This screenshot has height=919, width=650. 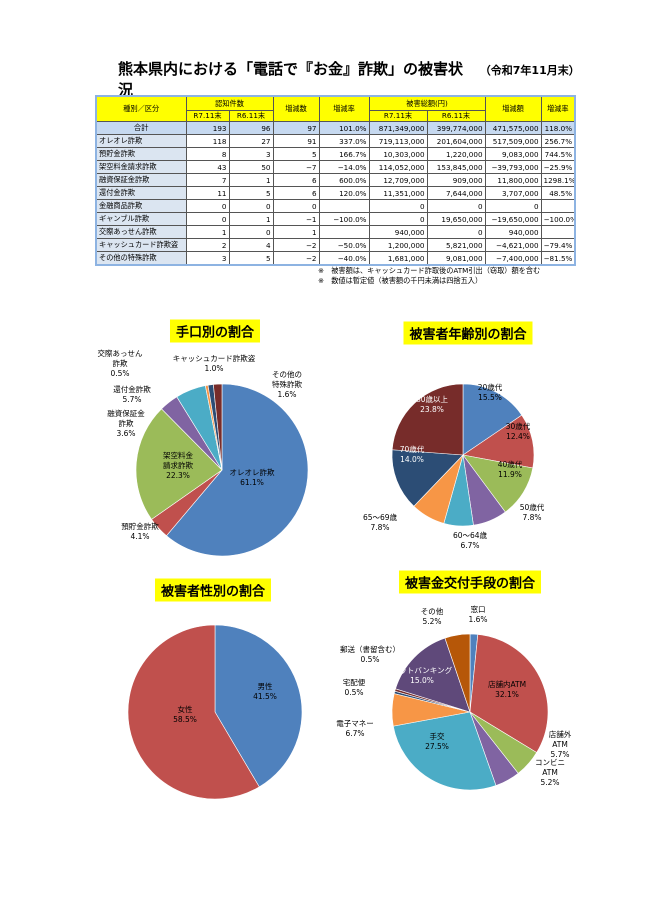 I want to click on slice-label: 80歳以上 23.8%, so click(x=432, y=405).